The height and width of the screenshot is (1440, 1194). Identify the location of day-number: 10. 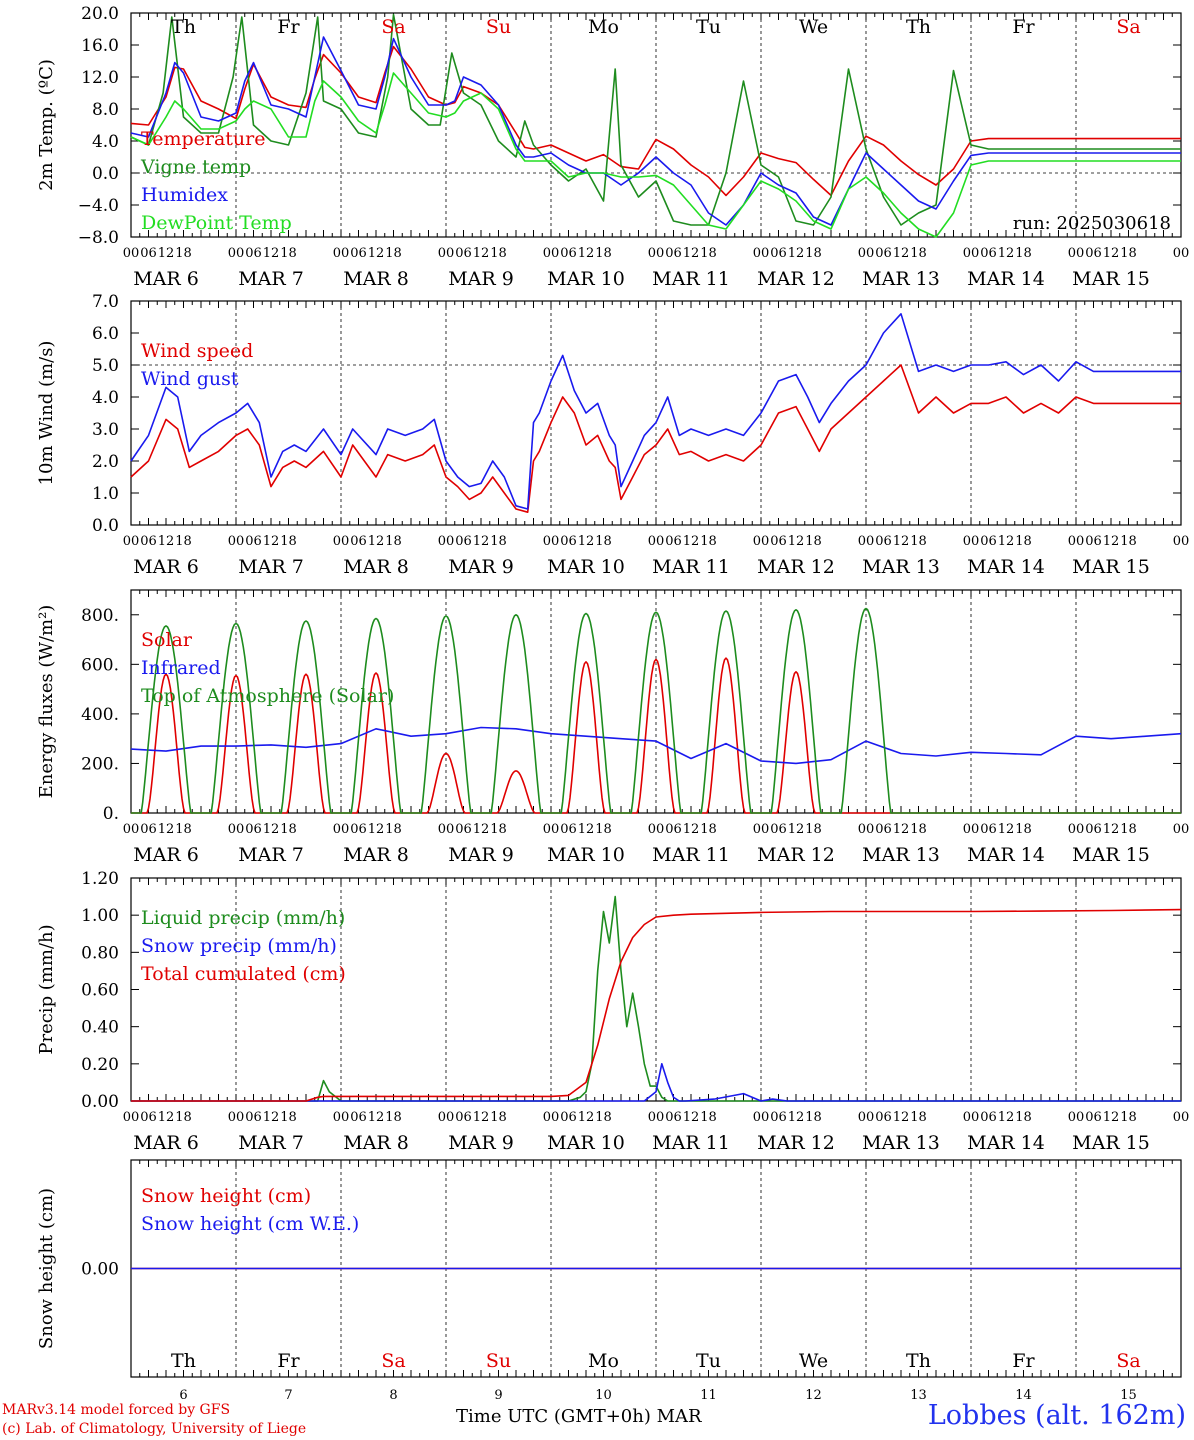
(603, 1395).